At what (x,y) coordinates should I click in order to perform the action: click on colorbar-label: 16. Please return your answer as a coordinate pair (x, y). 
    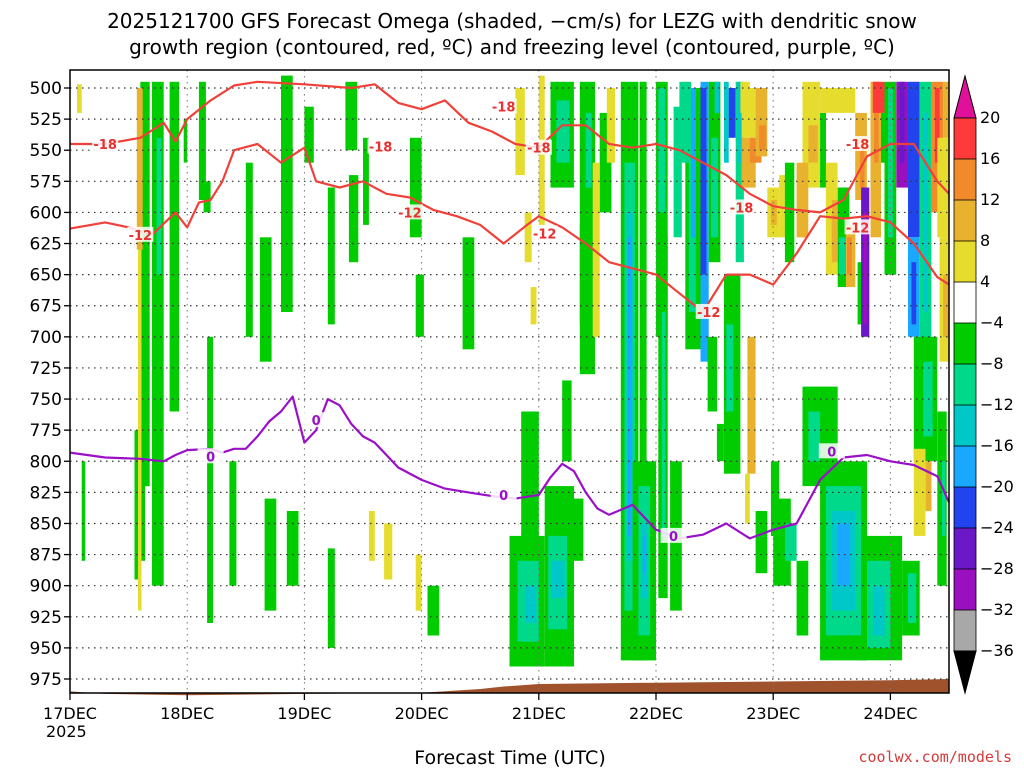
    Looking at the image, I should click on (990, 158).